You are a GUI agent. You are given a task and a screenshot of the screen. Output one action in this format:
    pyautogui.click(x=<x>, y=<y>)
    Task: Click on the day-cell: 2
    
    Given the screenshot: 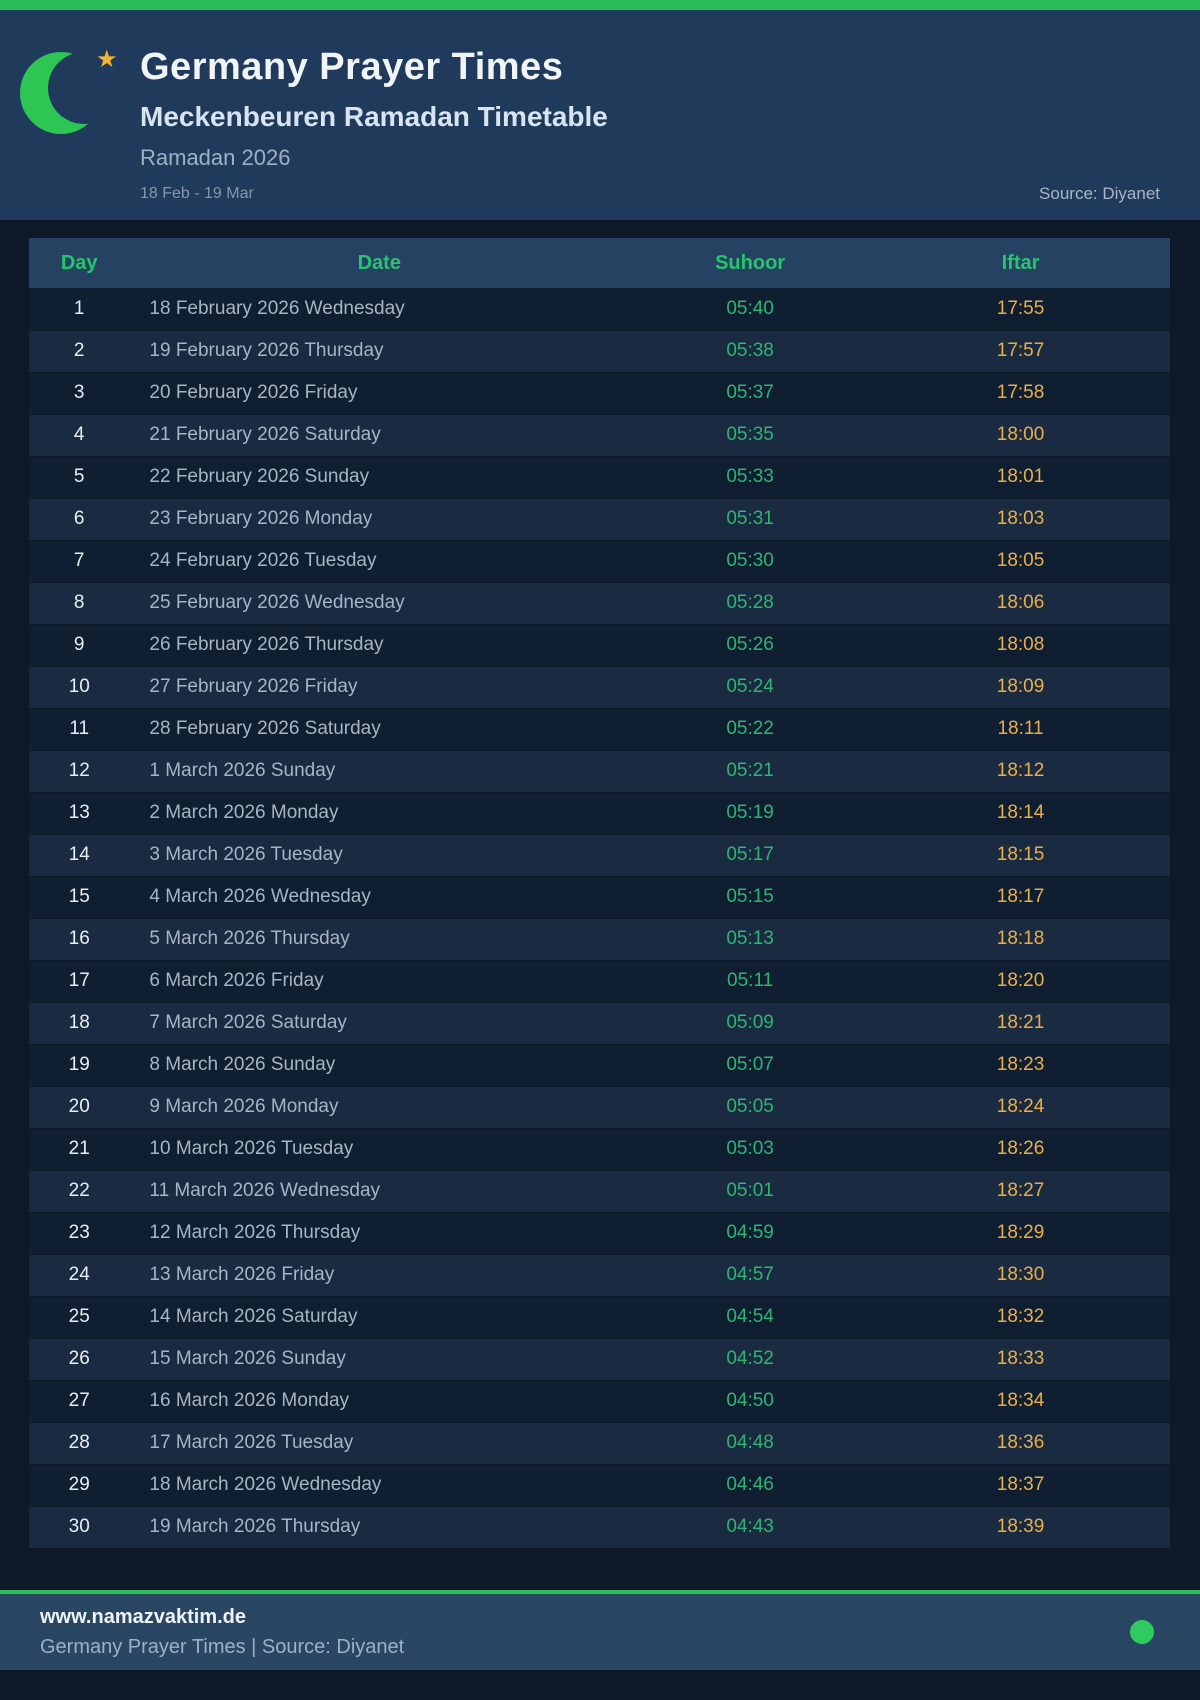 What is the action you would take?
    pyautogui.click(x=79, y=350)
    